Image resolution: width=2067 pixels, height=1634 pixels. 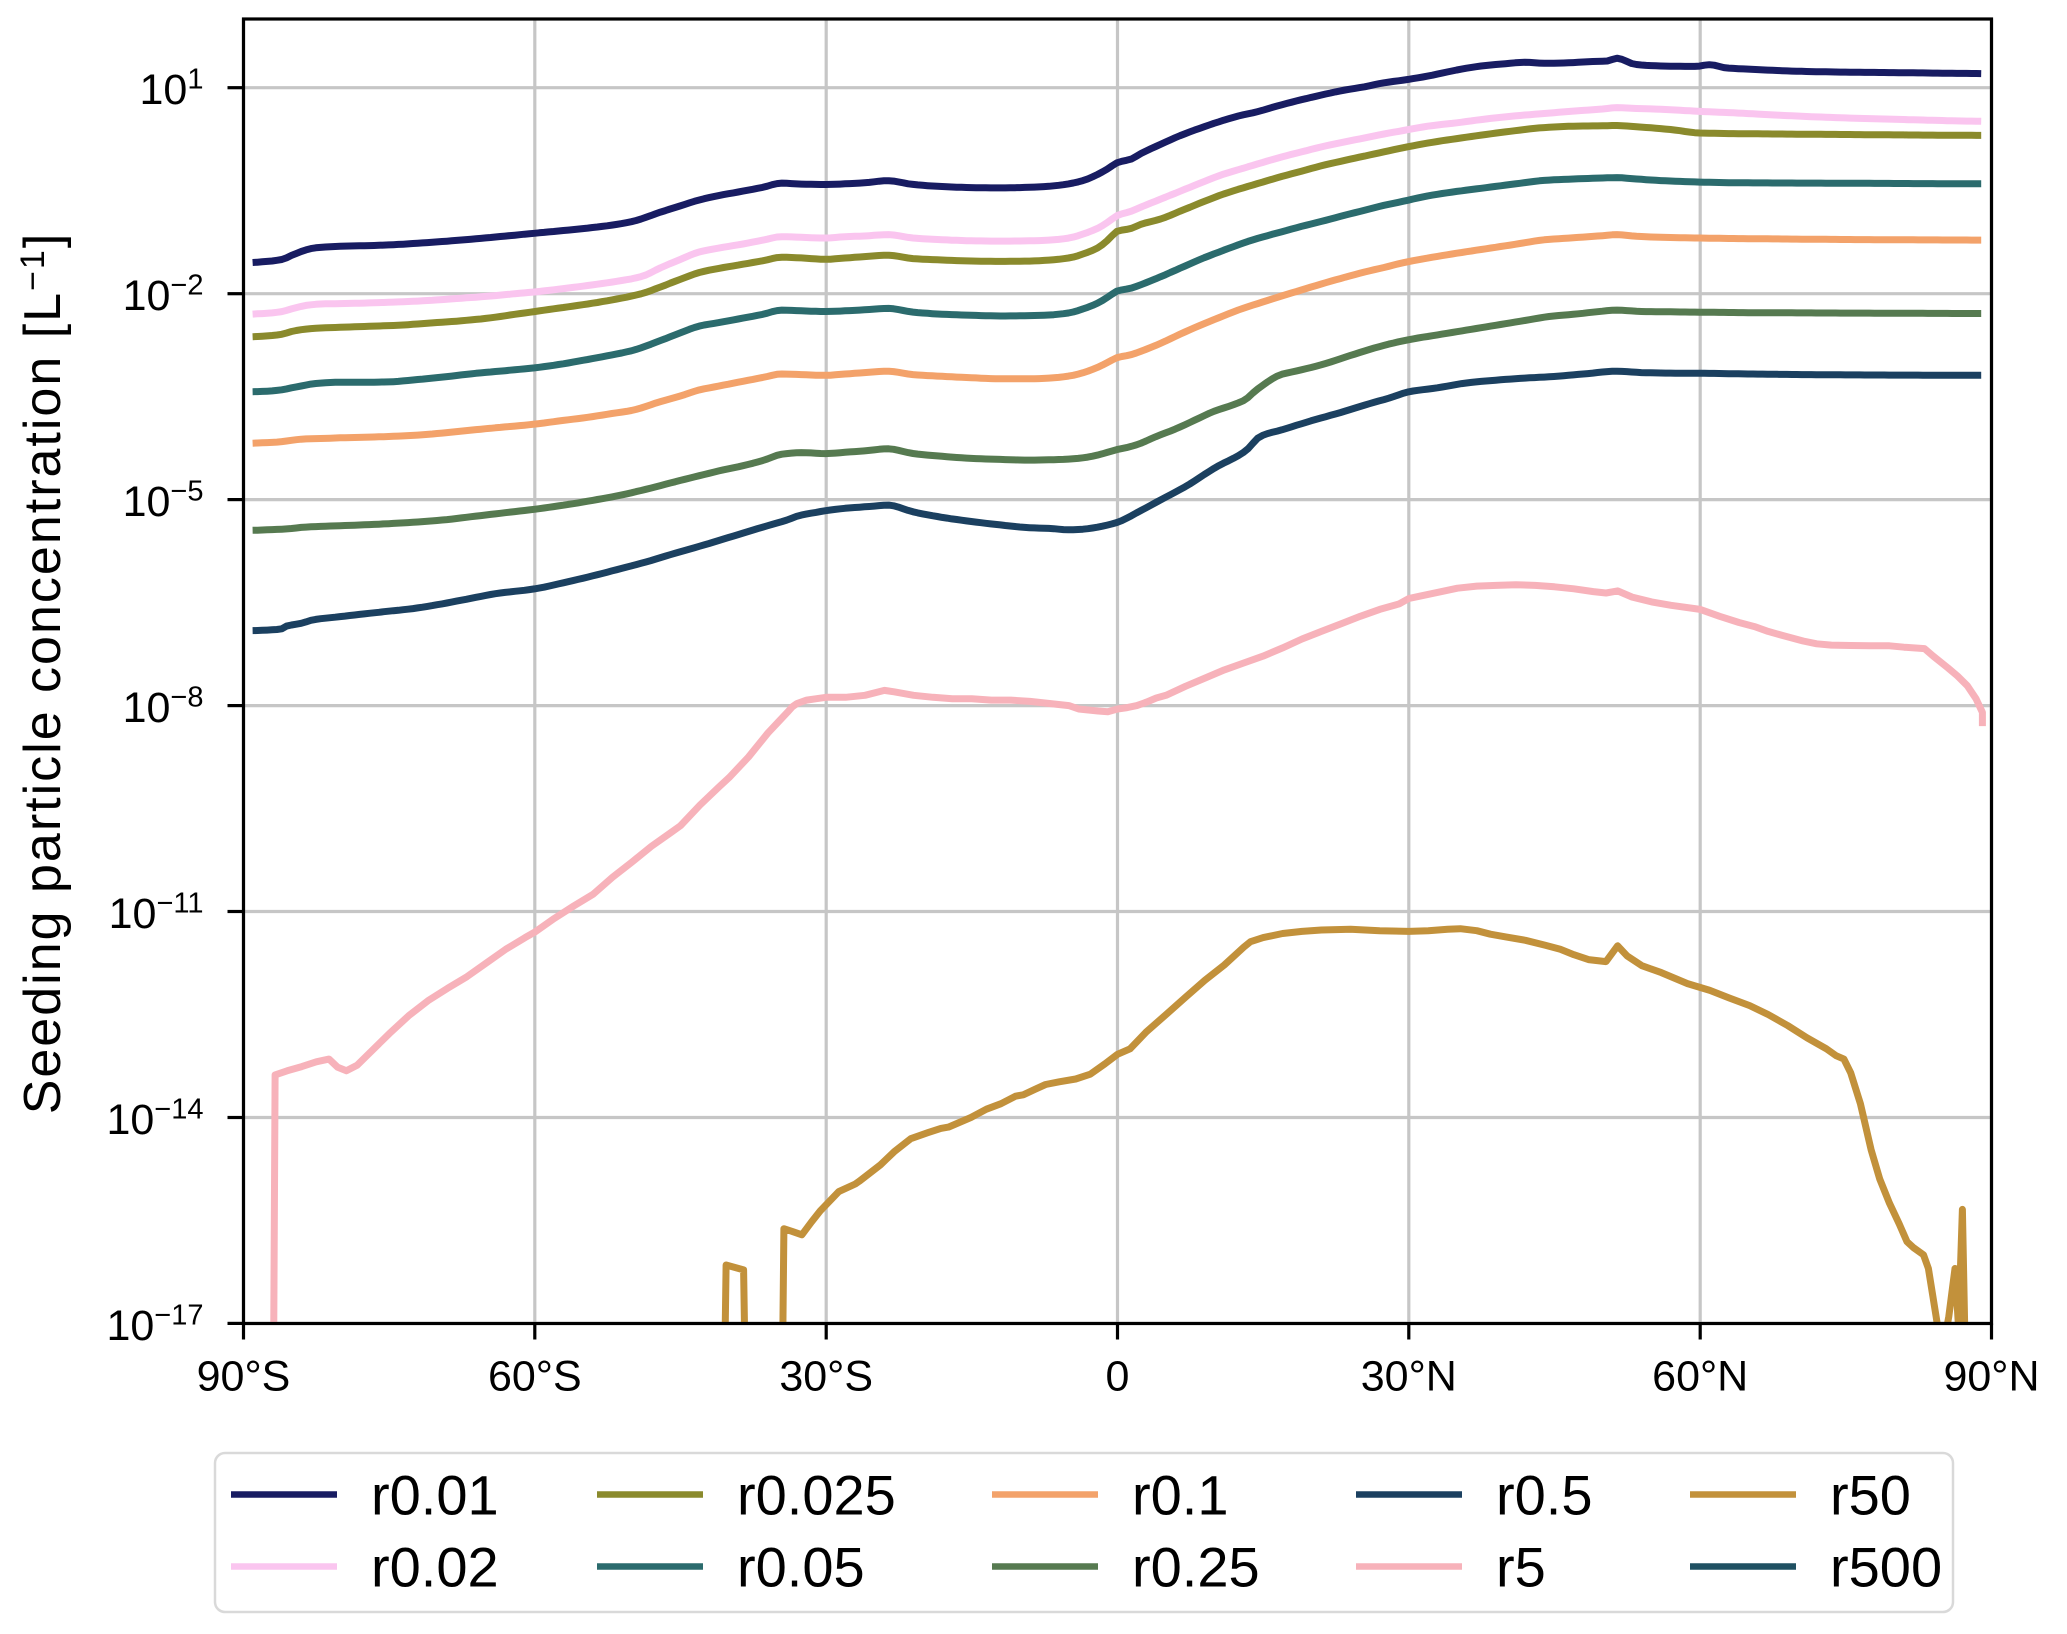 I want to click on svg-text:Seeding particle concentration: Seeding particle concentration [L−1], so click(x=43, y=673).